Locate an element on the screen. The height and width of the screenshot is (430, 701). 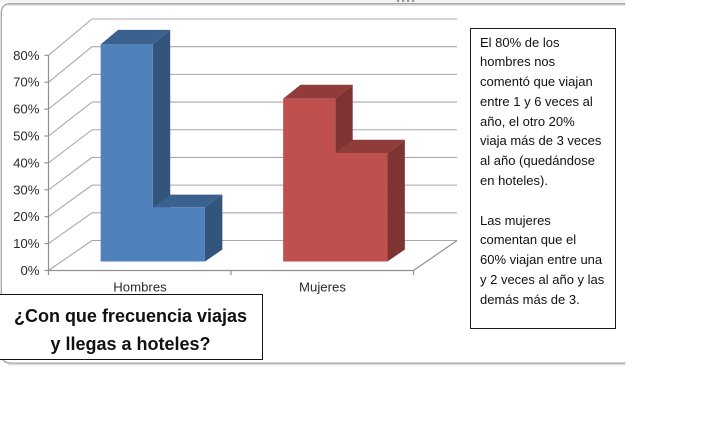
svg-text: 50% is located at coordinates (26, 136).